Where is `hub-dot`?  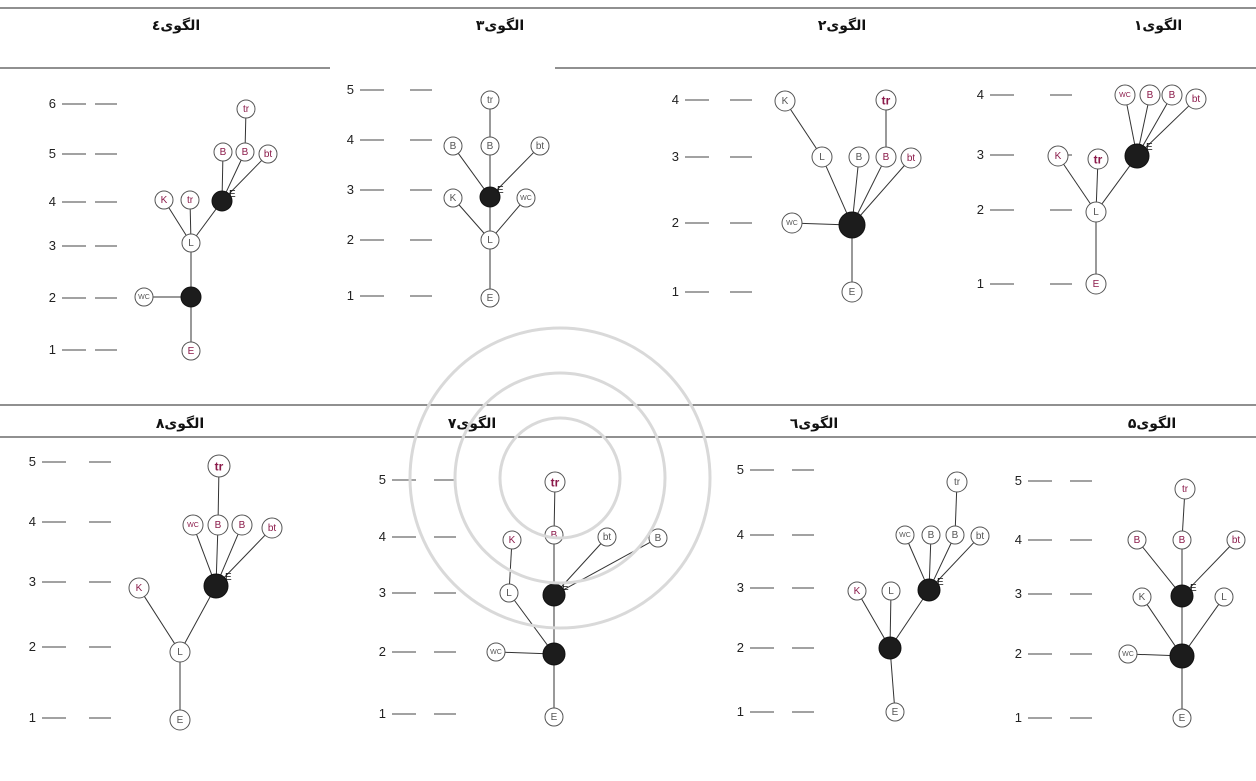 hub-dot is located at coordinates (852, 225).